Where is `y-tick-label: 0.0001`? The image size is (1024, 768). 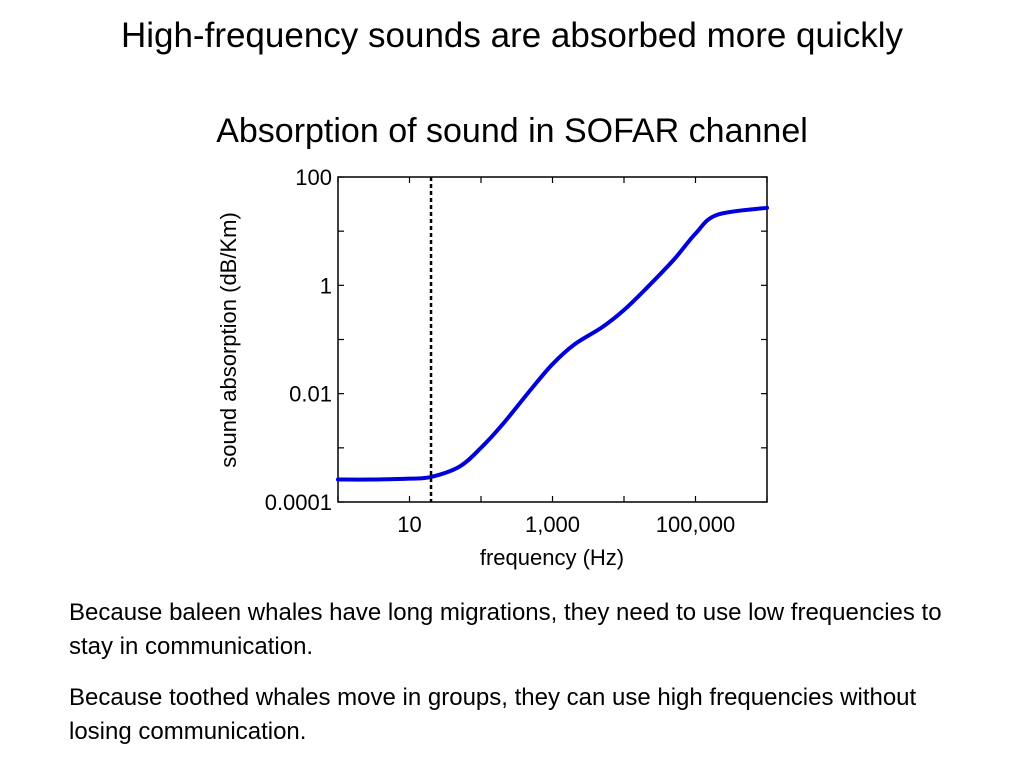
y-tick-label: 0.0001 is located at coordinates (298, 502).